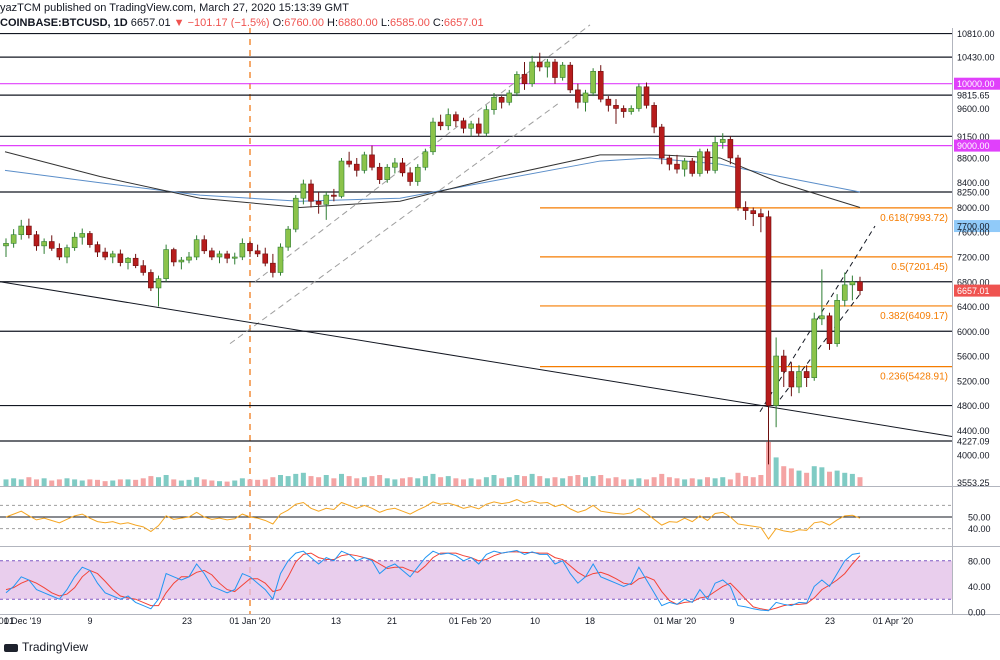 This screenshot has width=1000, height=660. Describe the element at coordinates (470, 621) in the screenshot. I see `time-axis-label: 01 Feb '20` at that location.